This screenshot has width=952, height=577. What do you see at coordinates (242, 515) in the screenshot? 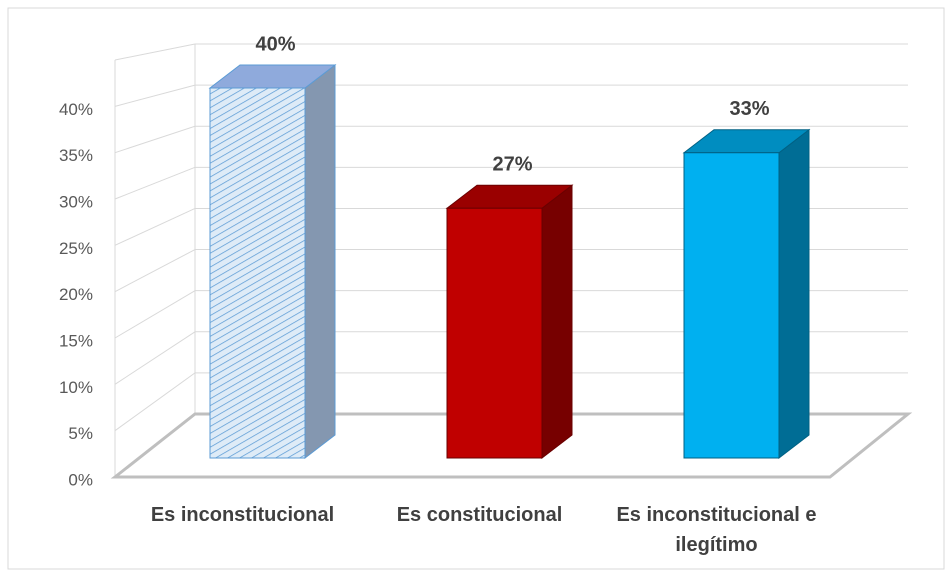
I see `x-tick-label: Es inconstitucional` at bounding box center [242, 515].